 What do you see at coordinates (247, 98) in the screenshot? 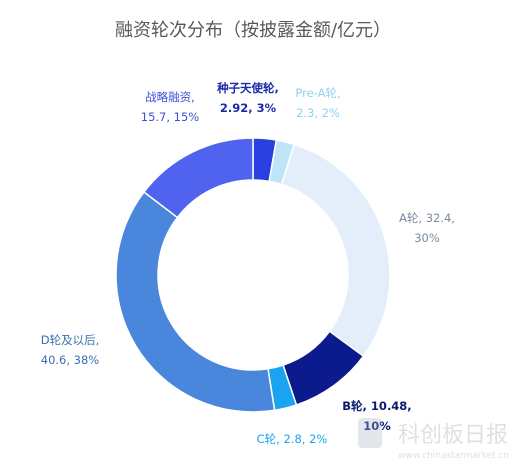
I see `slice-label-1: 种子天使轮, 2.92, 3%` at bounding box center [247, 98].